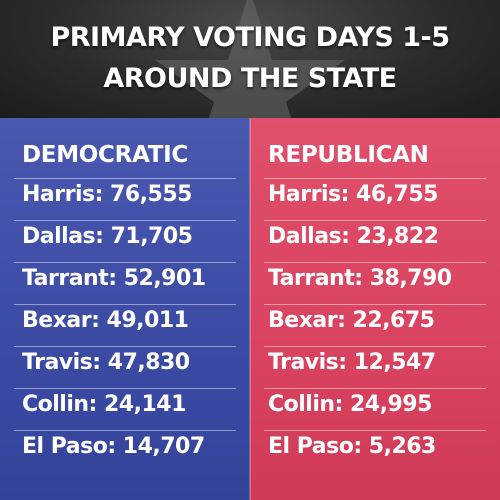  What do you see at coordinates (107, 236) in the screenshot?
I see `democratic-row-dallas: Dallas: 71,705` at bounding box center [107, 236].